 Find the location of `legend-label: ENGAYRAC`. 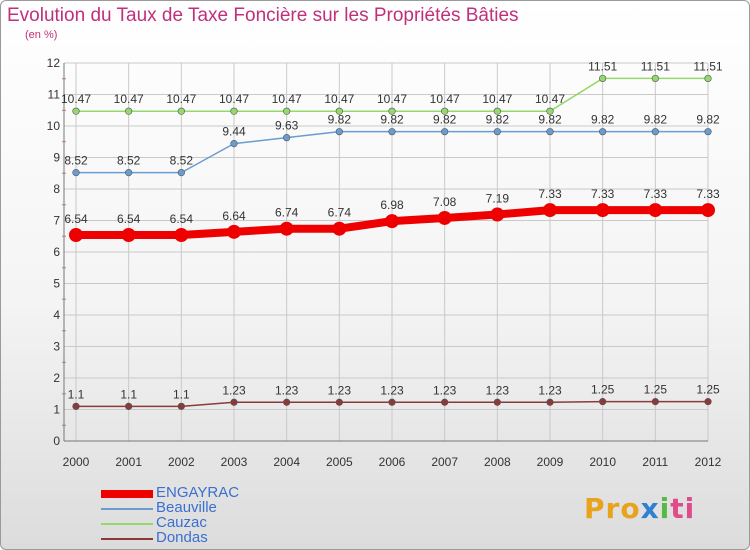

legend-label: ENGAYRAC is located at coordinates (198, 492).